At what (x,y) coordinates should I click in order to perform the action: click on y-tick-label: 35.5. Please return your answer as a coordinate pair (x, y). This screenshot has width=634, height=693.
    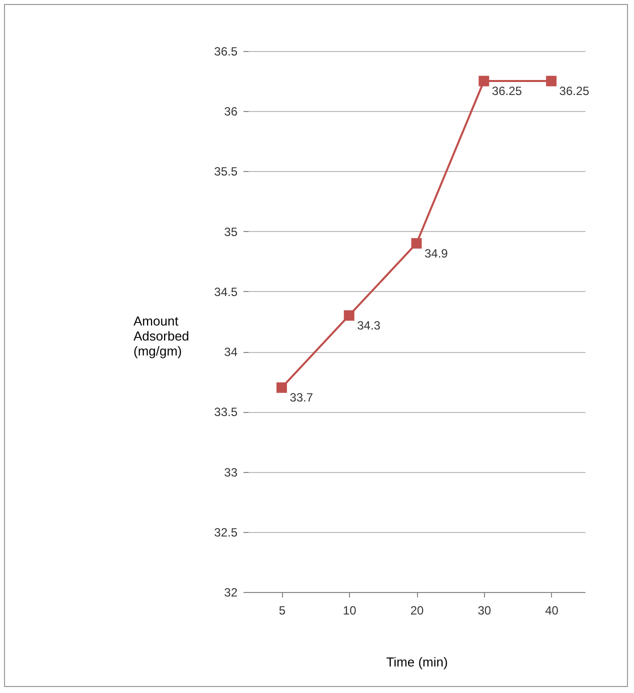
    Looking at the image, I should click on (226, 171).